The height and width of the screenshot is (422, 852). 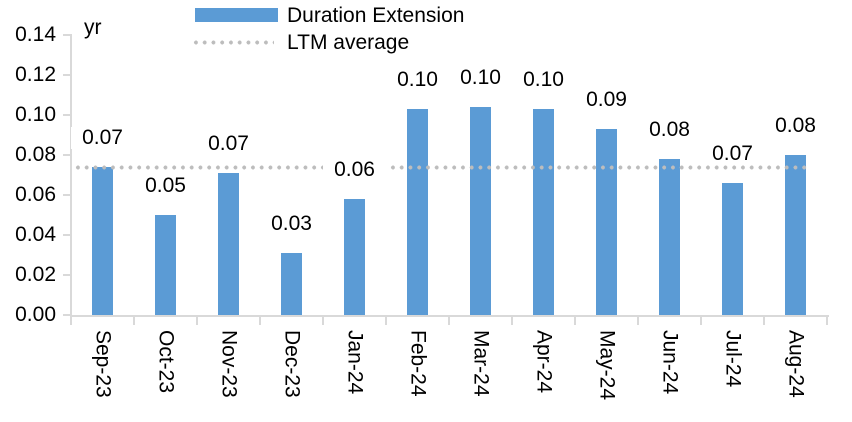 What do you see at coordinates (35, 274) in the screenshot?
I see `y-tick-label: 0.02` at bounding box center [35, 274].